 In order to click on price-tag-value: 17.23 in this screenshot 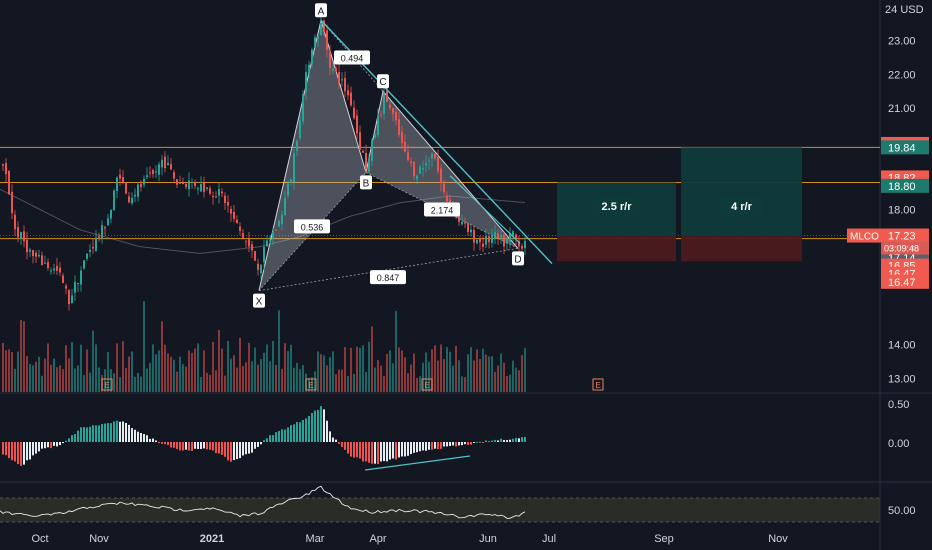, I will do `click(902, 237)`.